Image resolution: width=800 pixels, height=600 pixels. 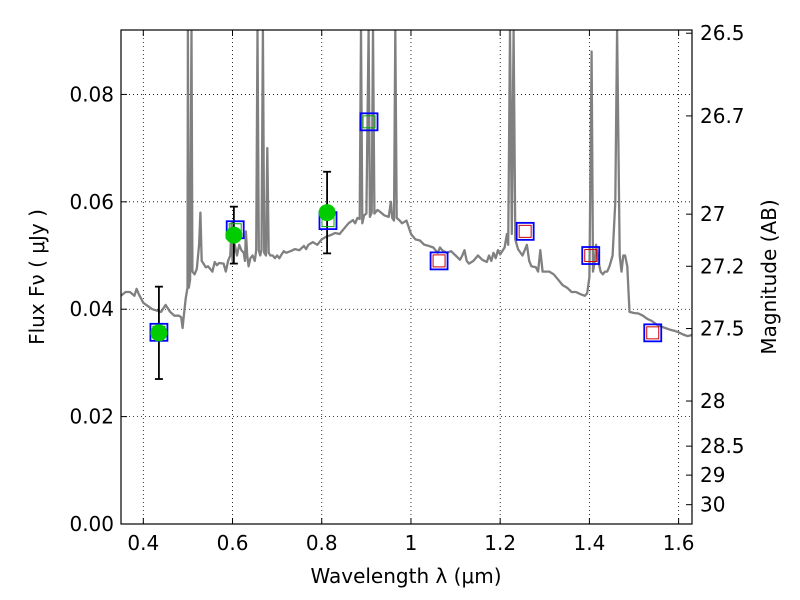 What do you see at coordinates (37, 277) in the screenshot?
I see `y-axis-label-left: Flux Fν ( μJy )` at bounding box center [37, 277].